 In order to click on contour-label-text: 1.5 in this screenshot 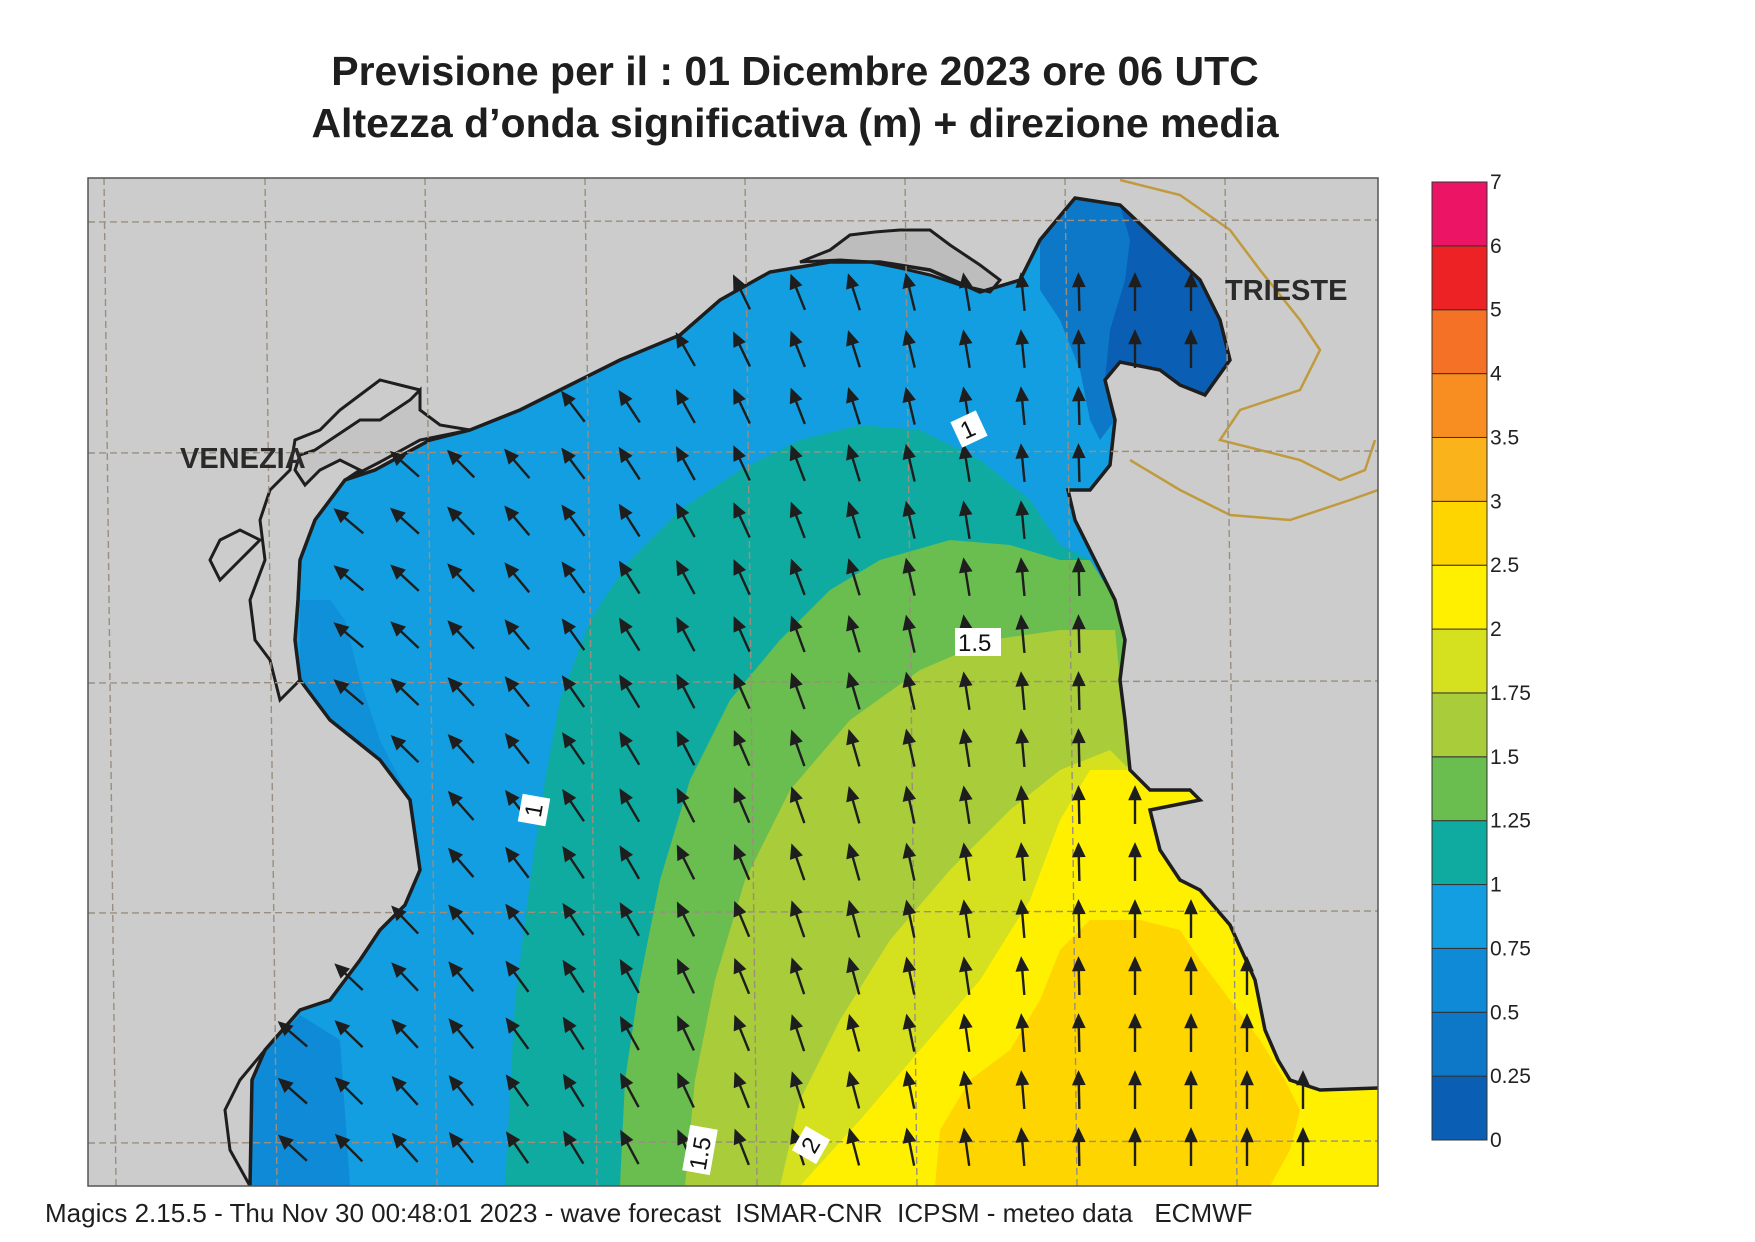, I will do `click(701, 1154)`.